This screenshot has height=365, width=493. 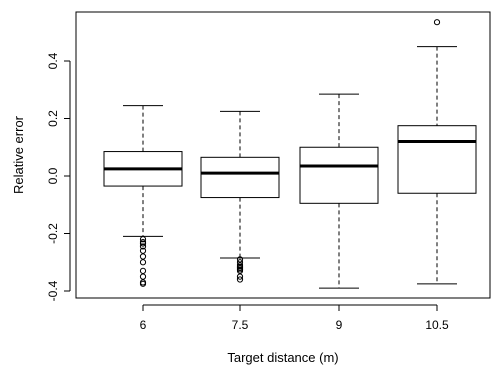 I want to click on y-tick-label: 0.4, so click(x=53, y=60).